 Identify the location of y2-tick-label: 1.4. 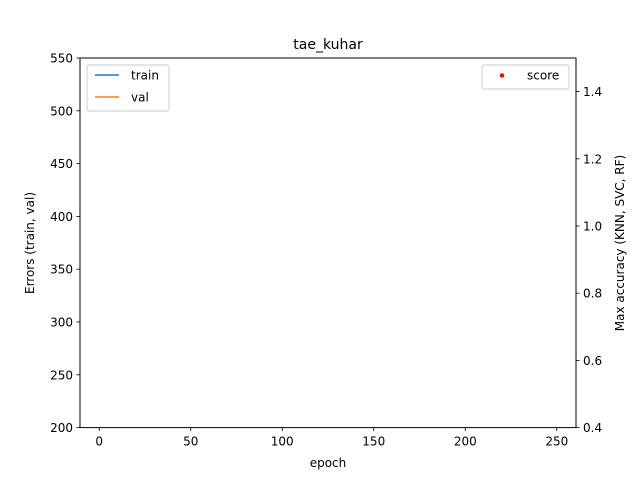
(592, 92).